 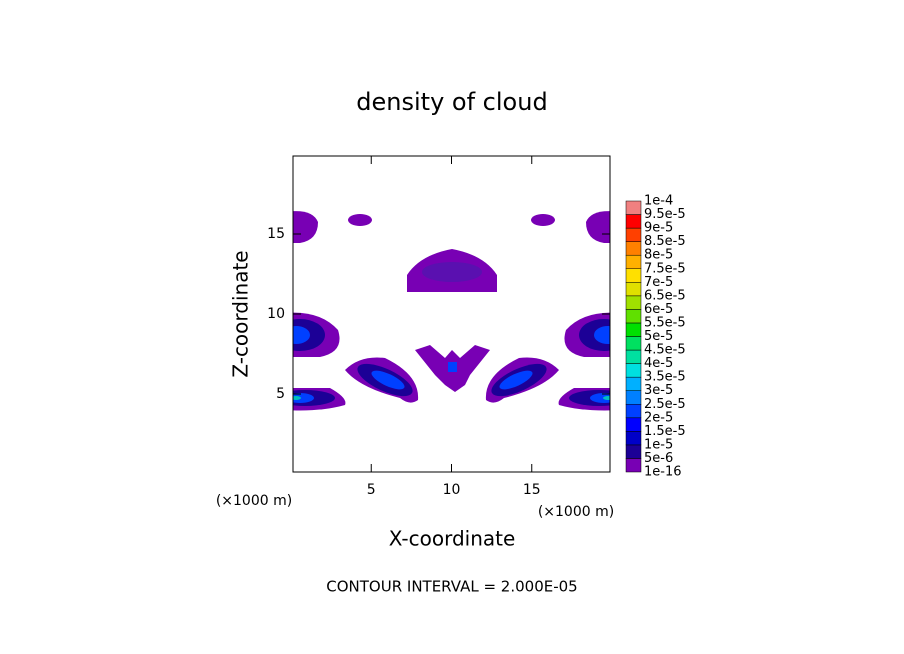 I want to click on colorbar-label: 6e-5, so click(x=658, y=309).